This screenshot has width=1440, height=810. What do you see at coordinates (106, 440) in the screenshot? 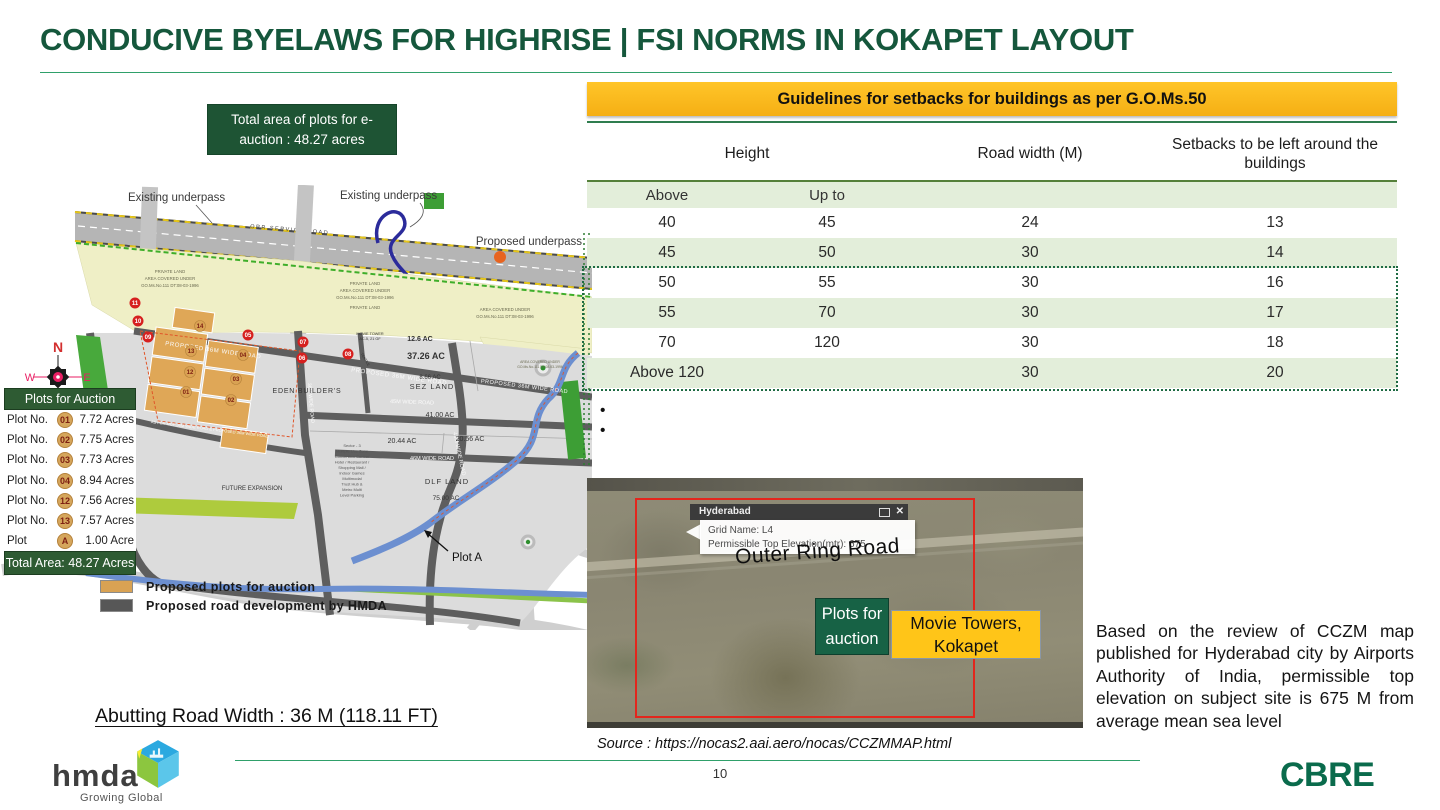
I see `plot-area-value: 7.75 Acres` at bounding box center [106, 440].